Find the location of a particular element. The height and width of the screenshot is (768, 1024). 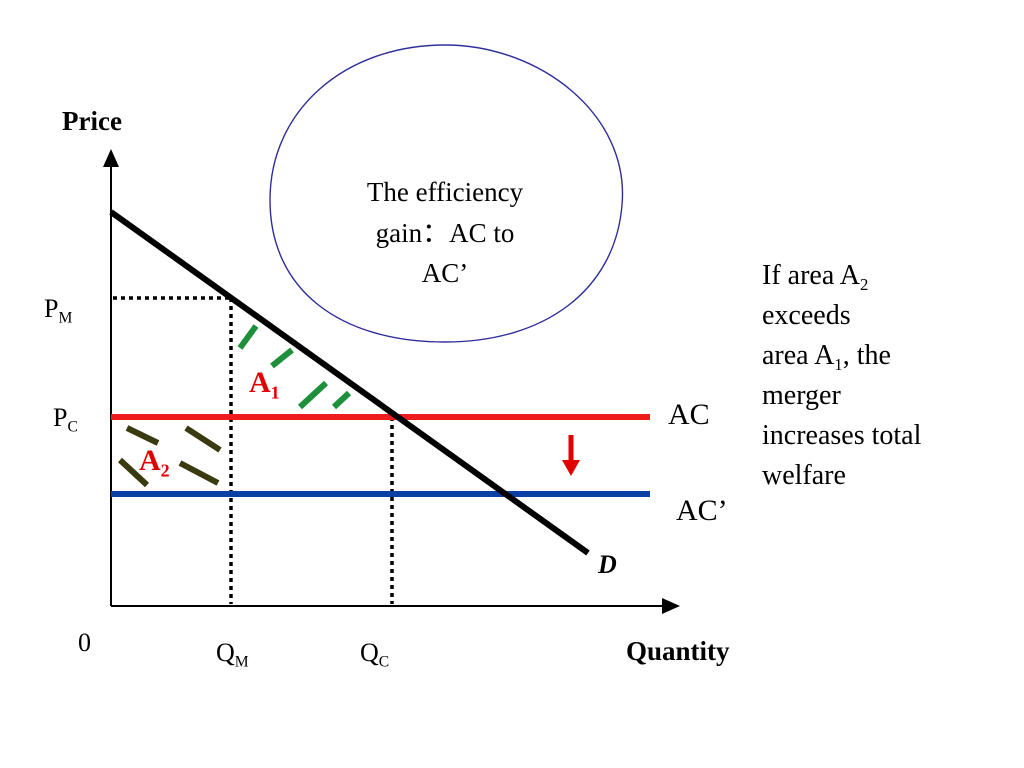

bubble-line-2: gain：AC to is located at coordinates (445, 232).